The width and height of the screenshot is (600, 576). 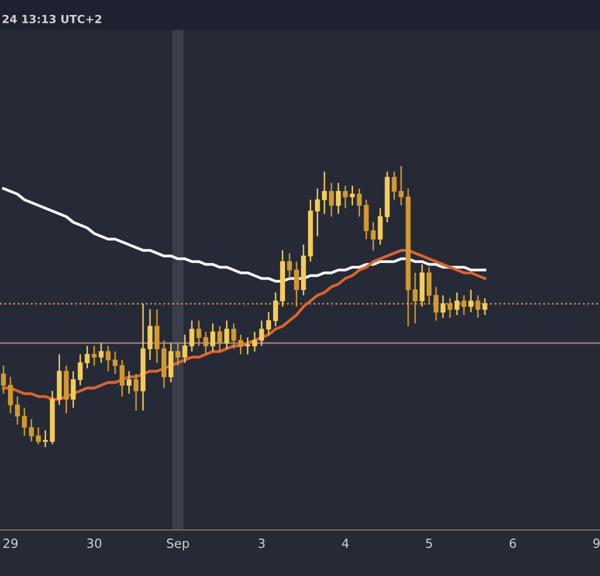 I want to click on x-tick-label: Sep, so click(x=178, y=544).